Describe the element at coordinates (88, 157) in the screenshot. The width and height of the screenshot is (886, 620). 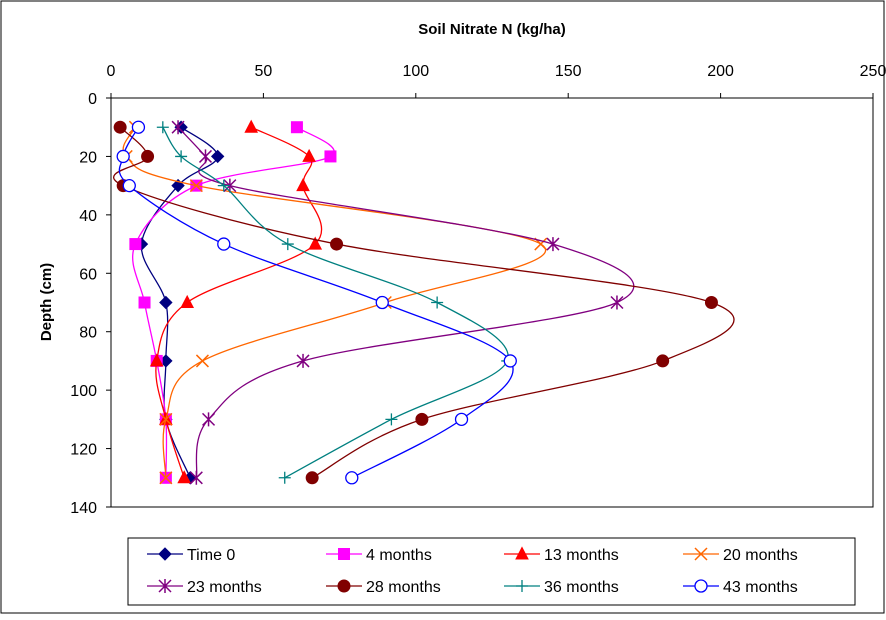
I see `y-tick-label: 20` at that location.